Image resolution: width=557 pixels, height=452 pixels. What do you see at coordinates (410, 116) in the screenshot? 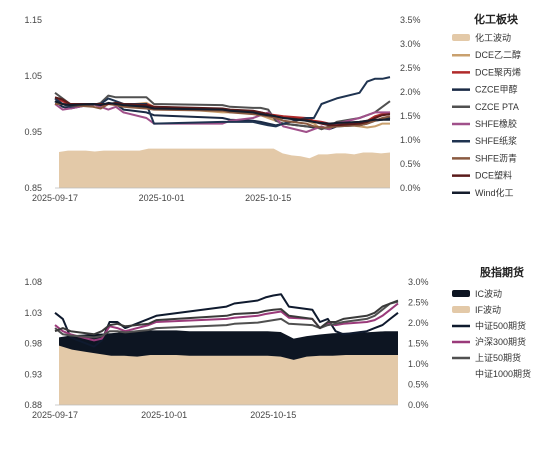
I see `c1-y-right-tick-4: 1.5%` at bounding box center [410, 116].